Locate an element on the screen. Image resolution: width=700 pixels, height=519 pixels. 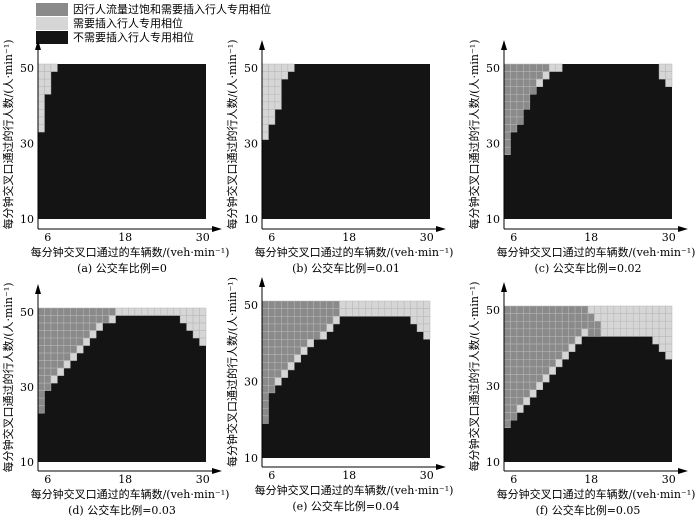
y-tick-label: 10 is located at coordinates (251, 458).